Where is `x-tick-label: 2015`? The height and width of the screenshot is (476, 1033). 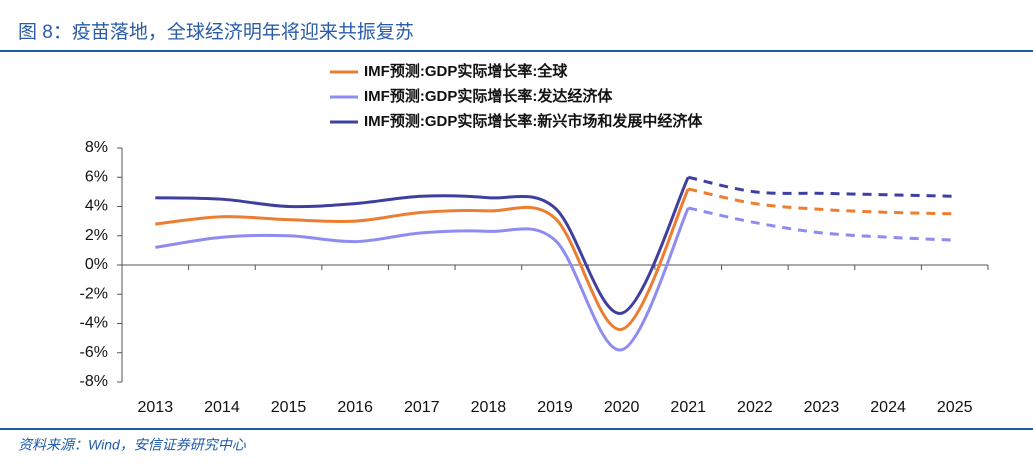 x-tick-label: 2015 is located at coordinates (289, 407).